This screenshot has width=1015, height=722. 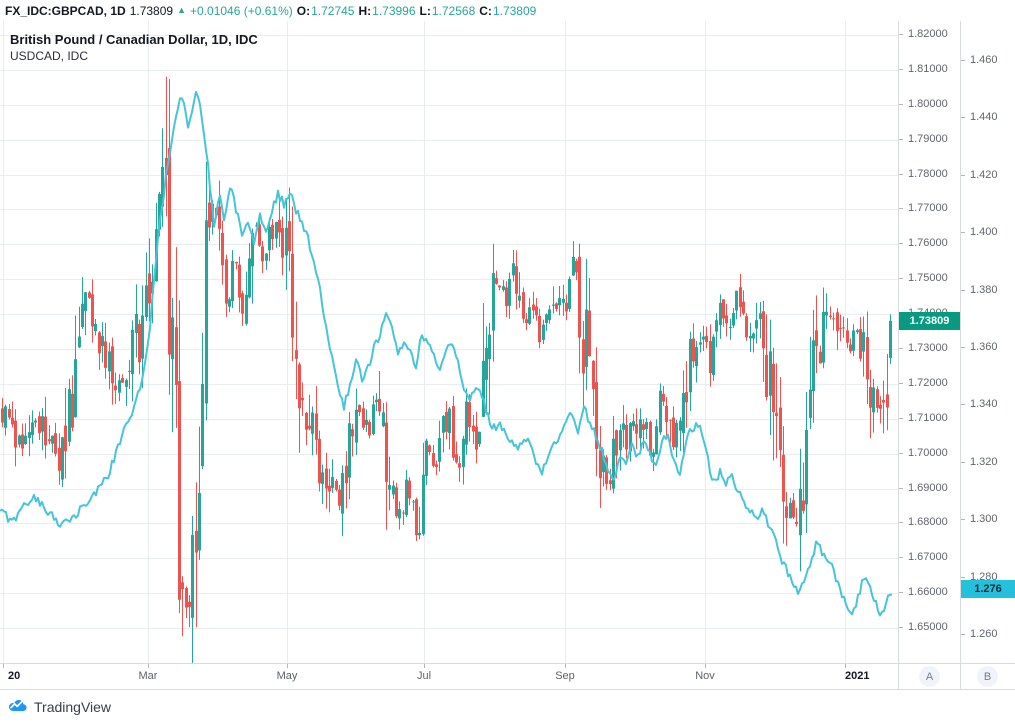 I want to click on usdcad-tick-1.400: 1.400, so click(x=988, y=232).